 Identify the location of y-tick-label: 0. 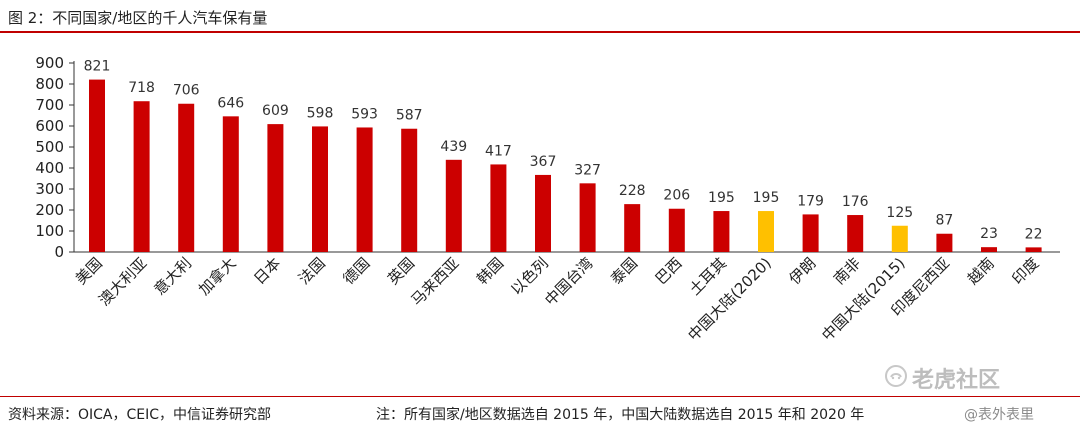
(59, 252).